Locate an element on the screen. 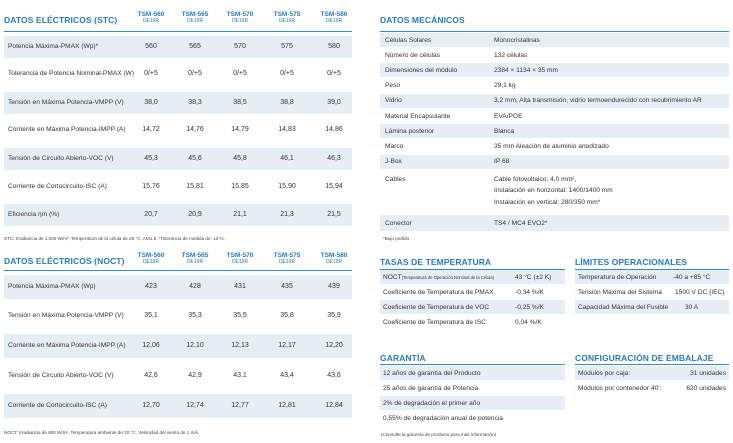 Image resolution: width=733 pixels, height=443 pixels. temp-row-label: Coeficiente de Temperatura de ISC is located at coordinates (434, 322).